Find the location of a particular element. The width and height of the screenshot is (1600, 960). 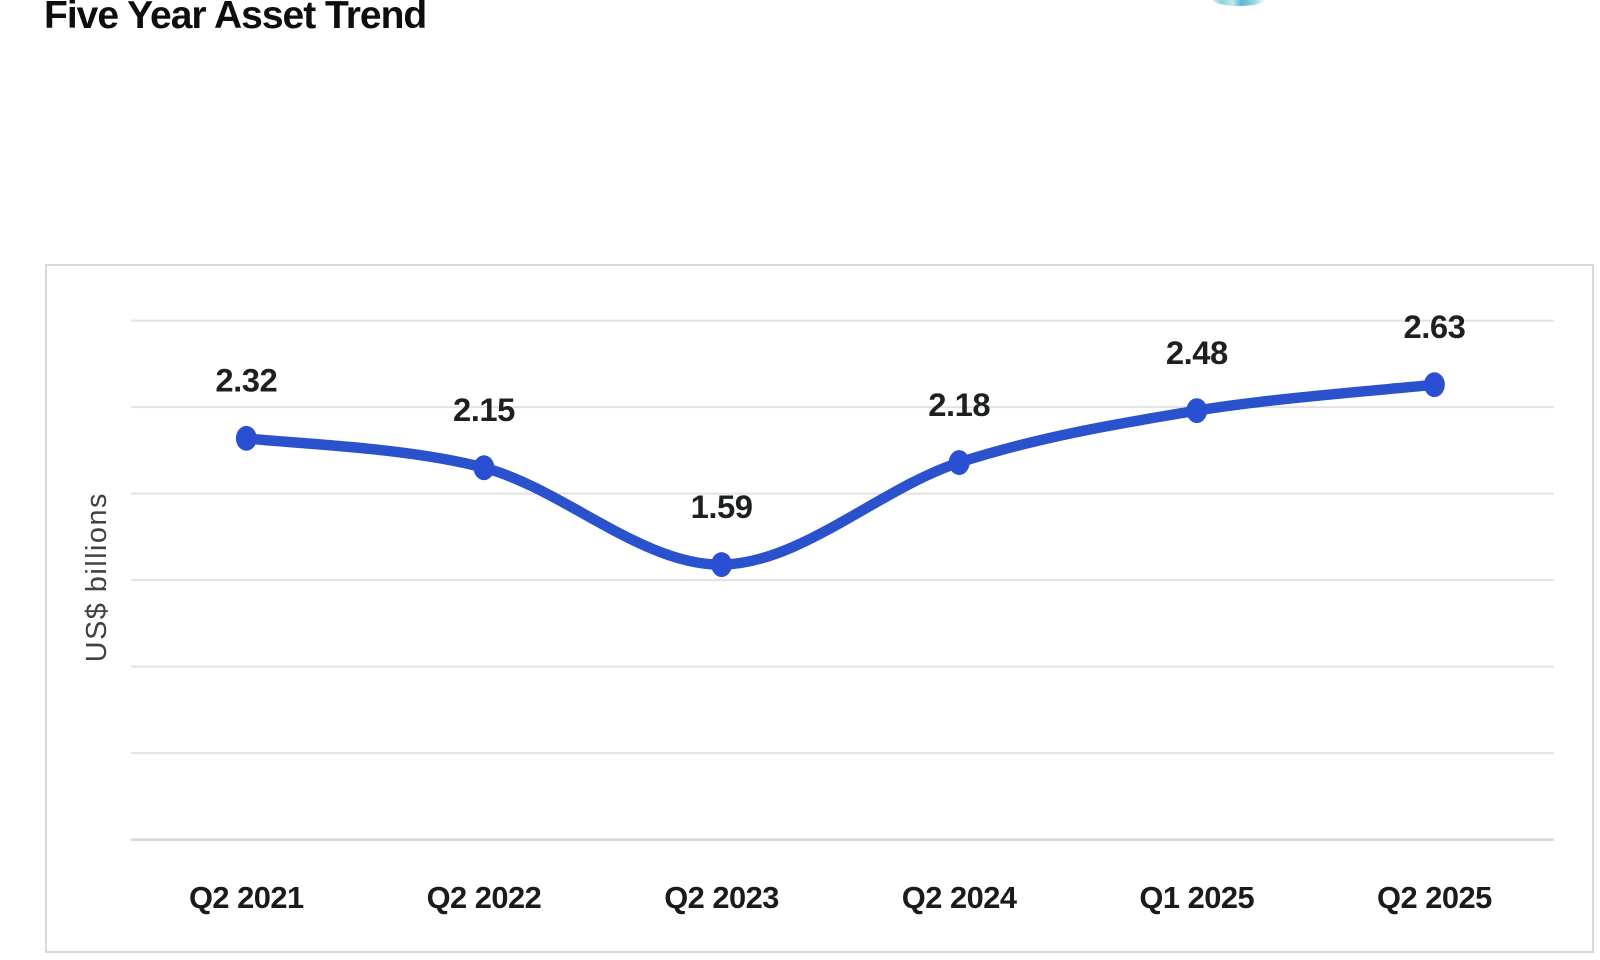

x-axis-label: Q2 2024 is located at coordinates (959, 897).